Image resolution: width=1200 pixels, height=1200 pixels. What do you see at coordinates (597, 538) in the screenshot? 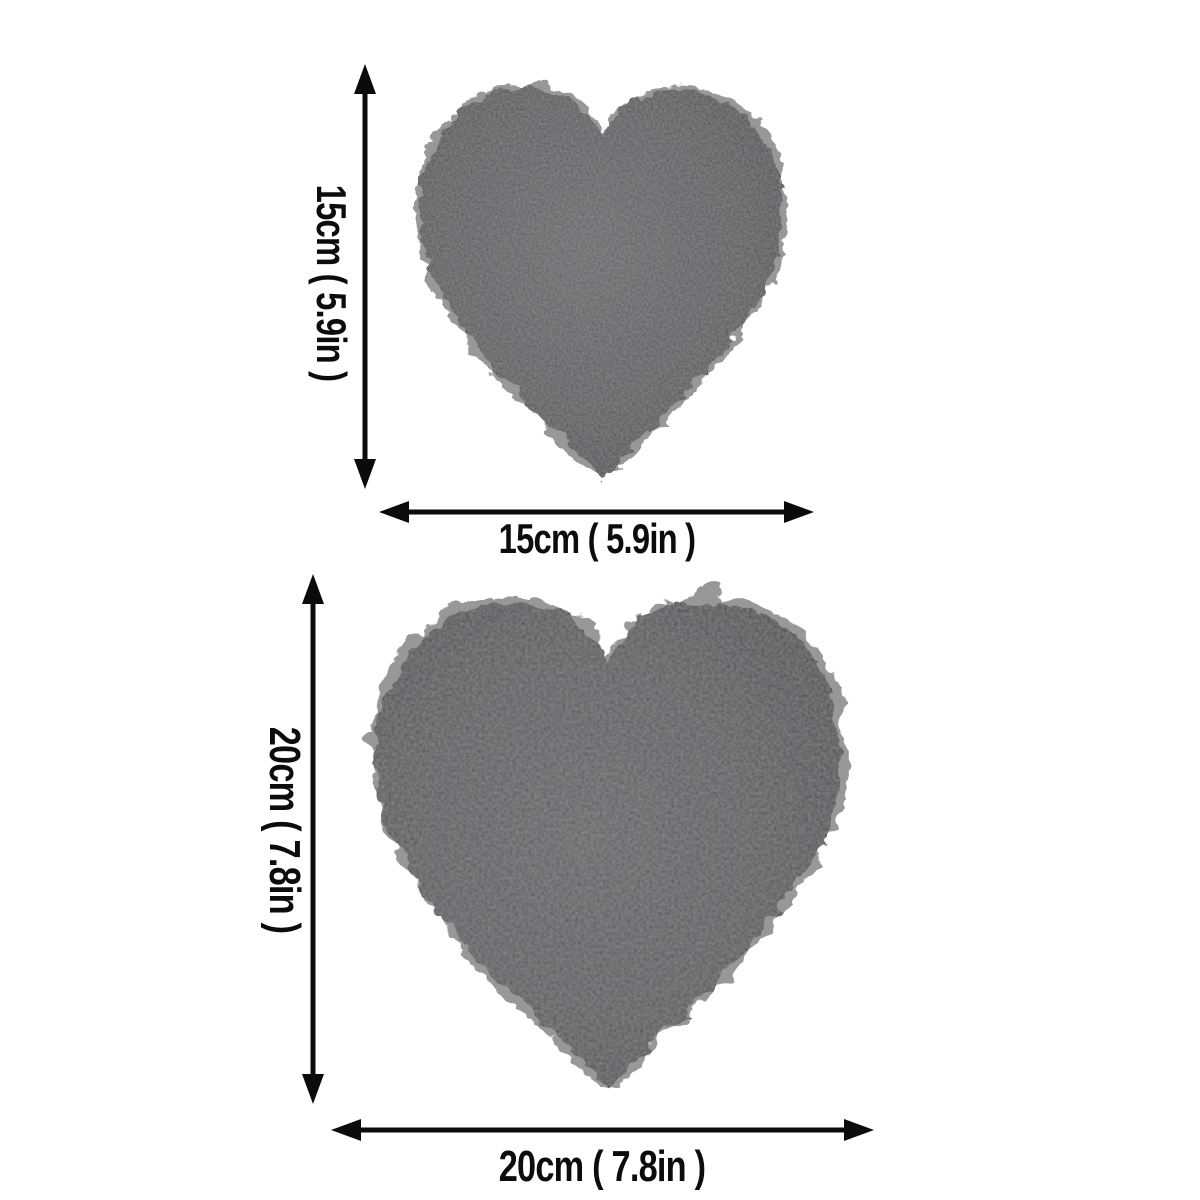
I see `small-heart-width-label: 15cm ( 5.9in )` at bounding box center [597, 538].